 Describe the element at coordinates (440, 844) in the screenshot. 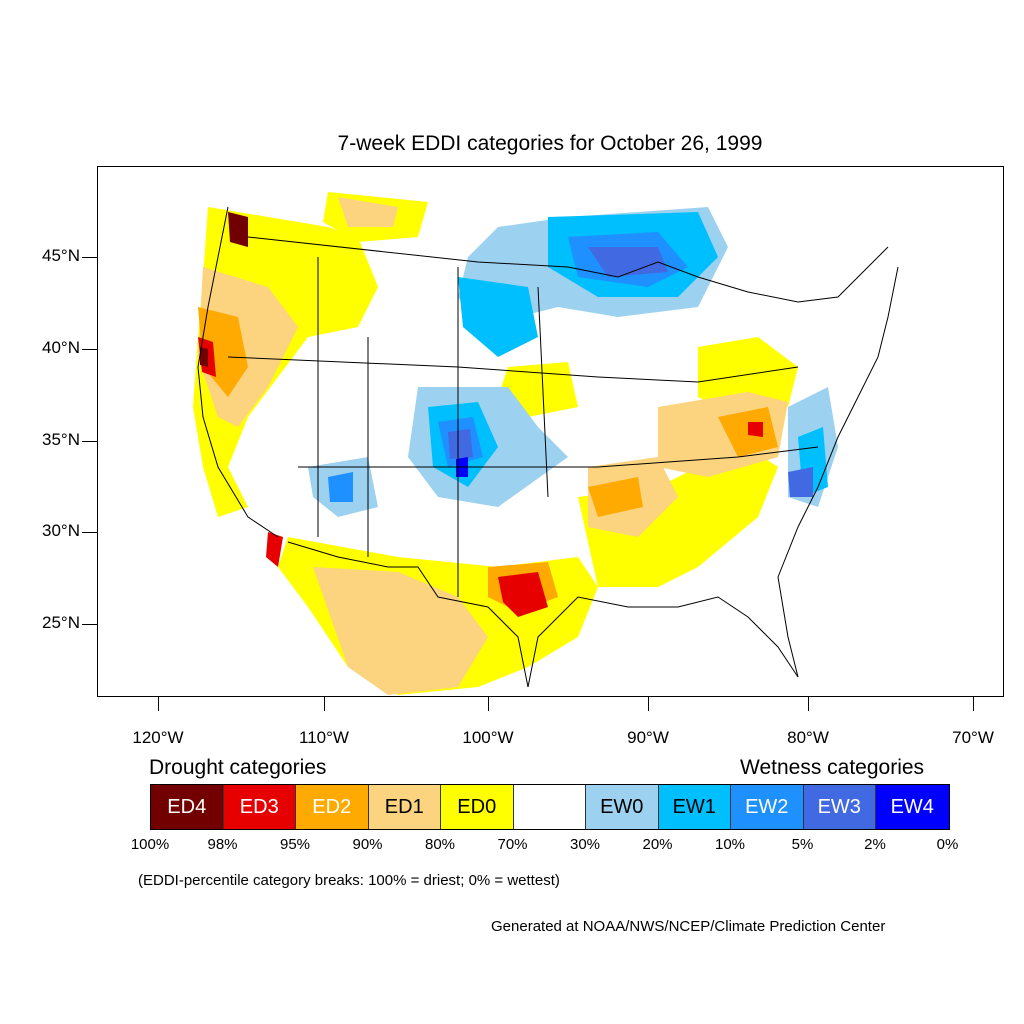

I see `percent-break-label: 80%` at that location.